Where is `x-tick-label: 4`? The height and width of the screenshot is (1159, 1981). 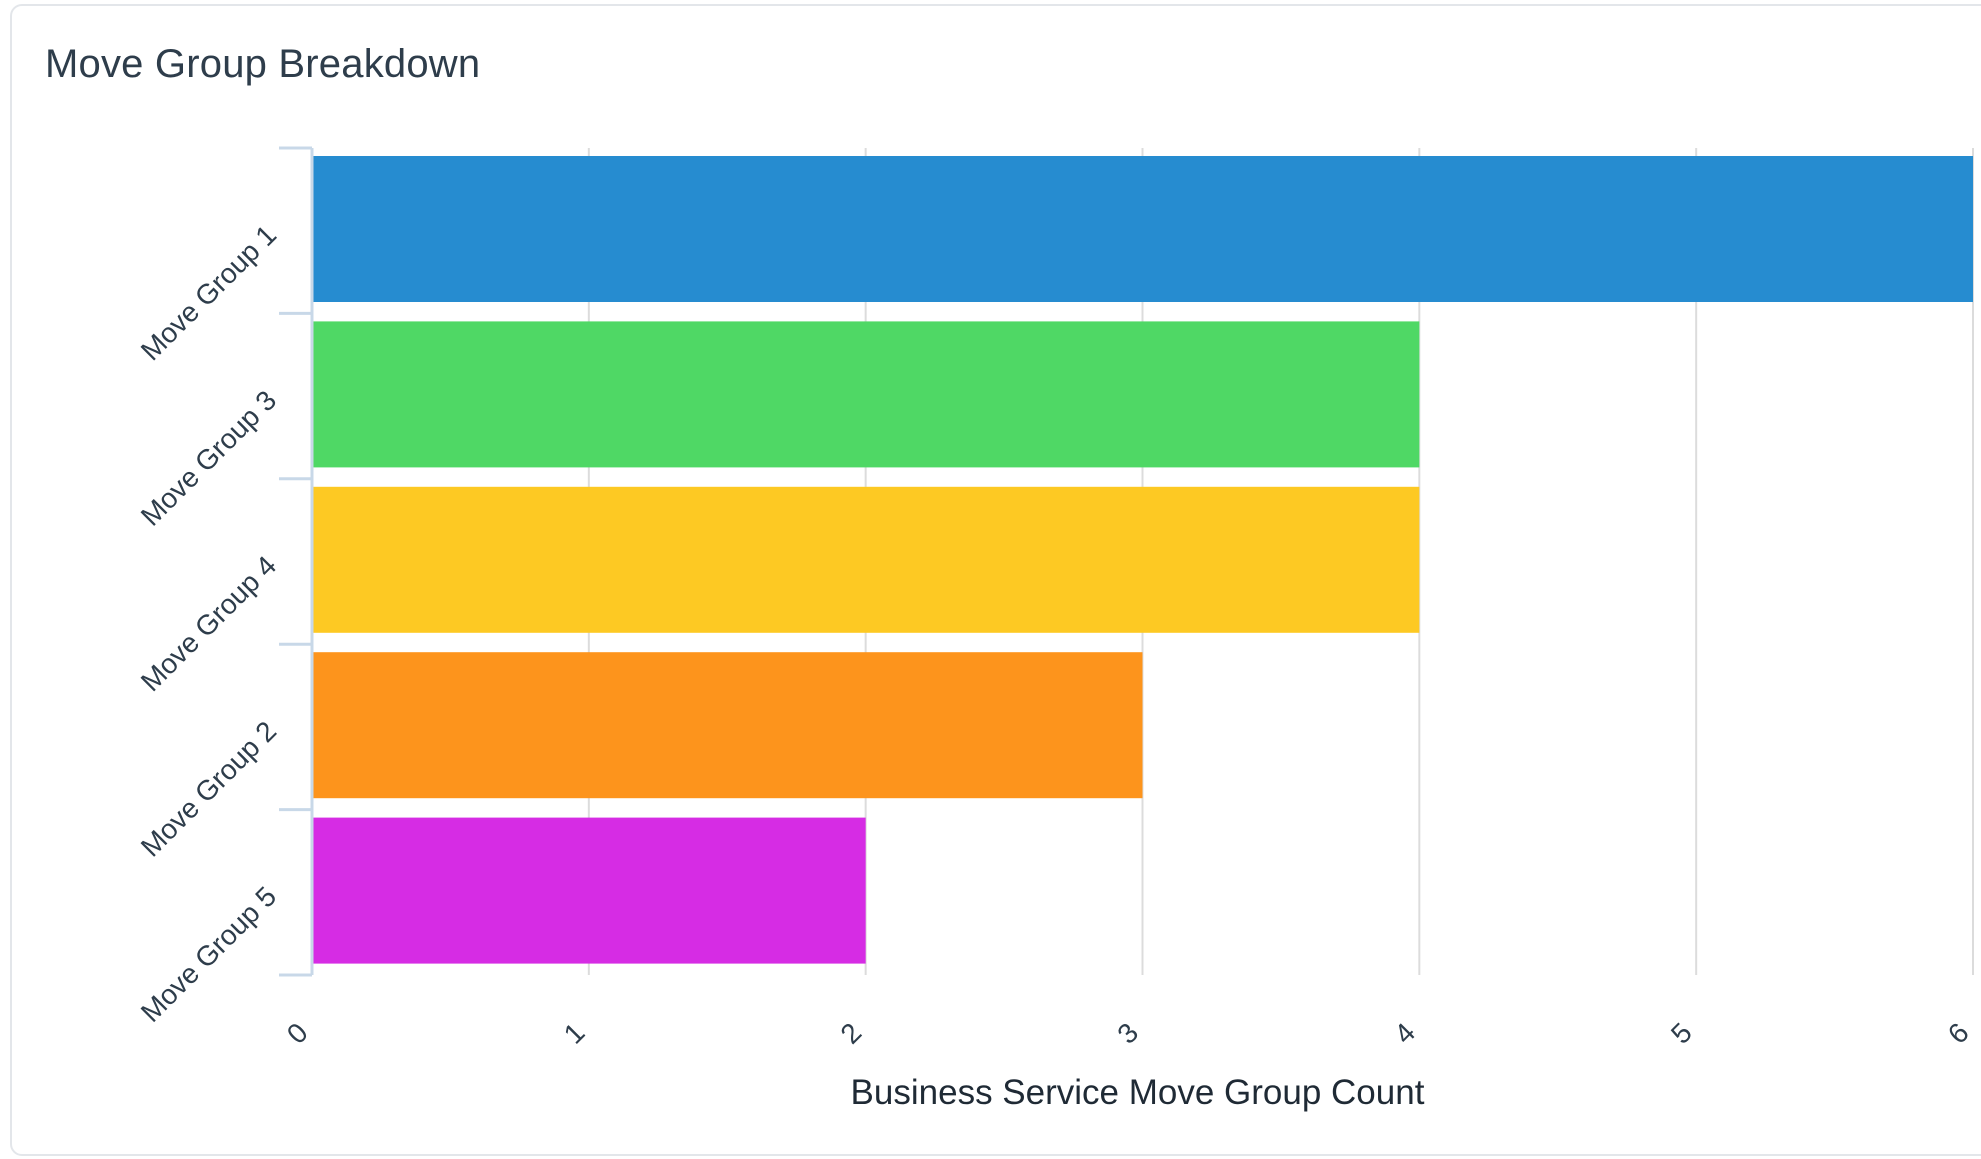
x-tick-label: 4 is located at coordinates (1404, 1033).